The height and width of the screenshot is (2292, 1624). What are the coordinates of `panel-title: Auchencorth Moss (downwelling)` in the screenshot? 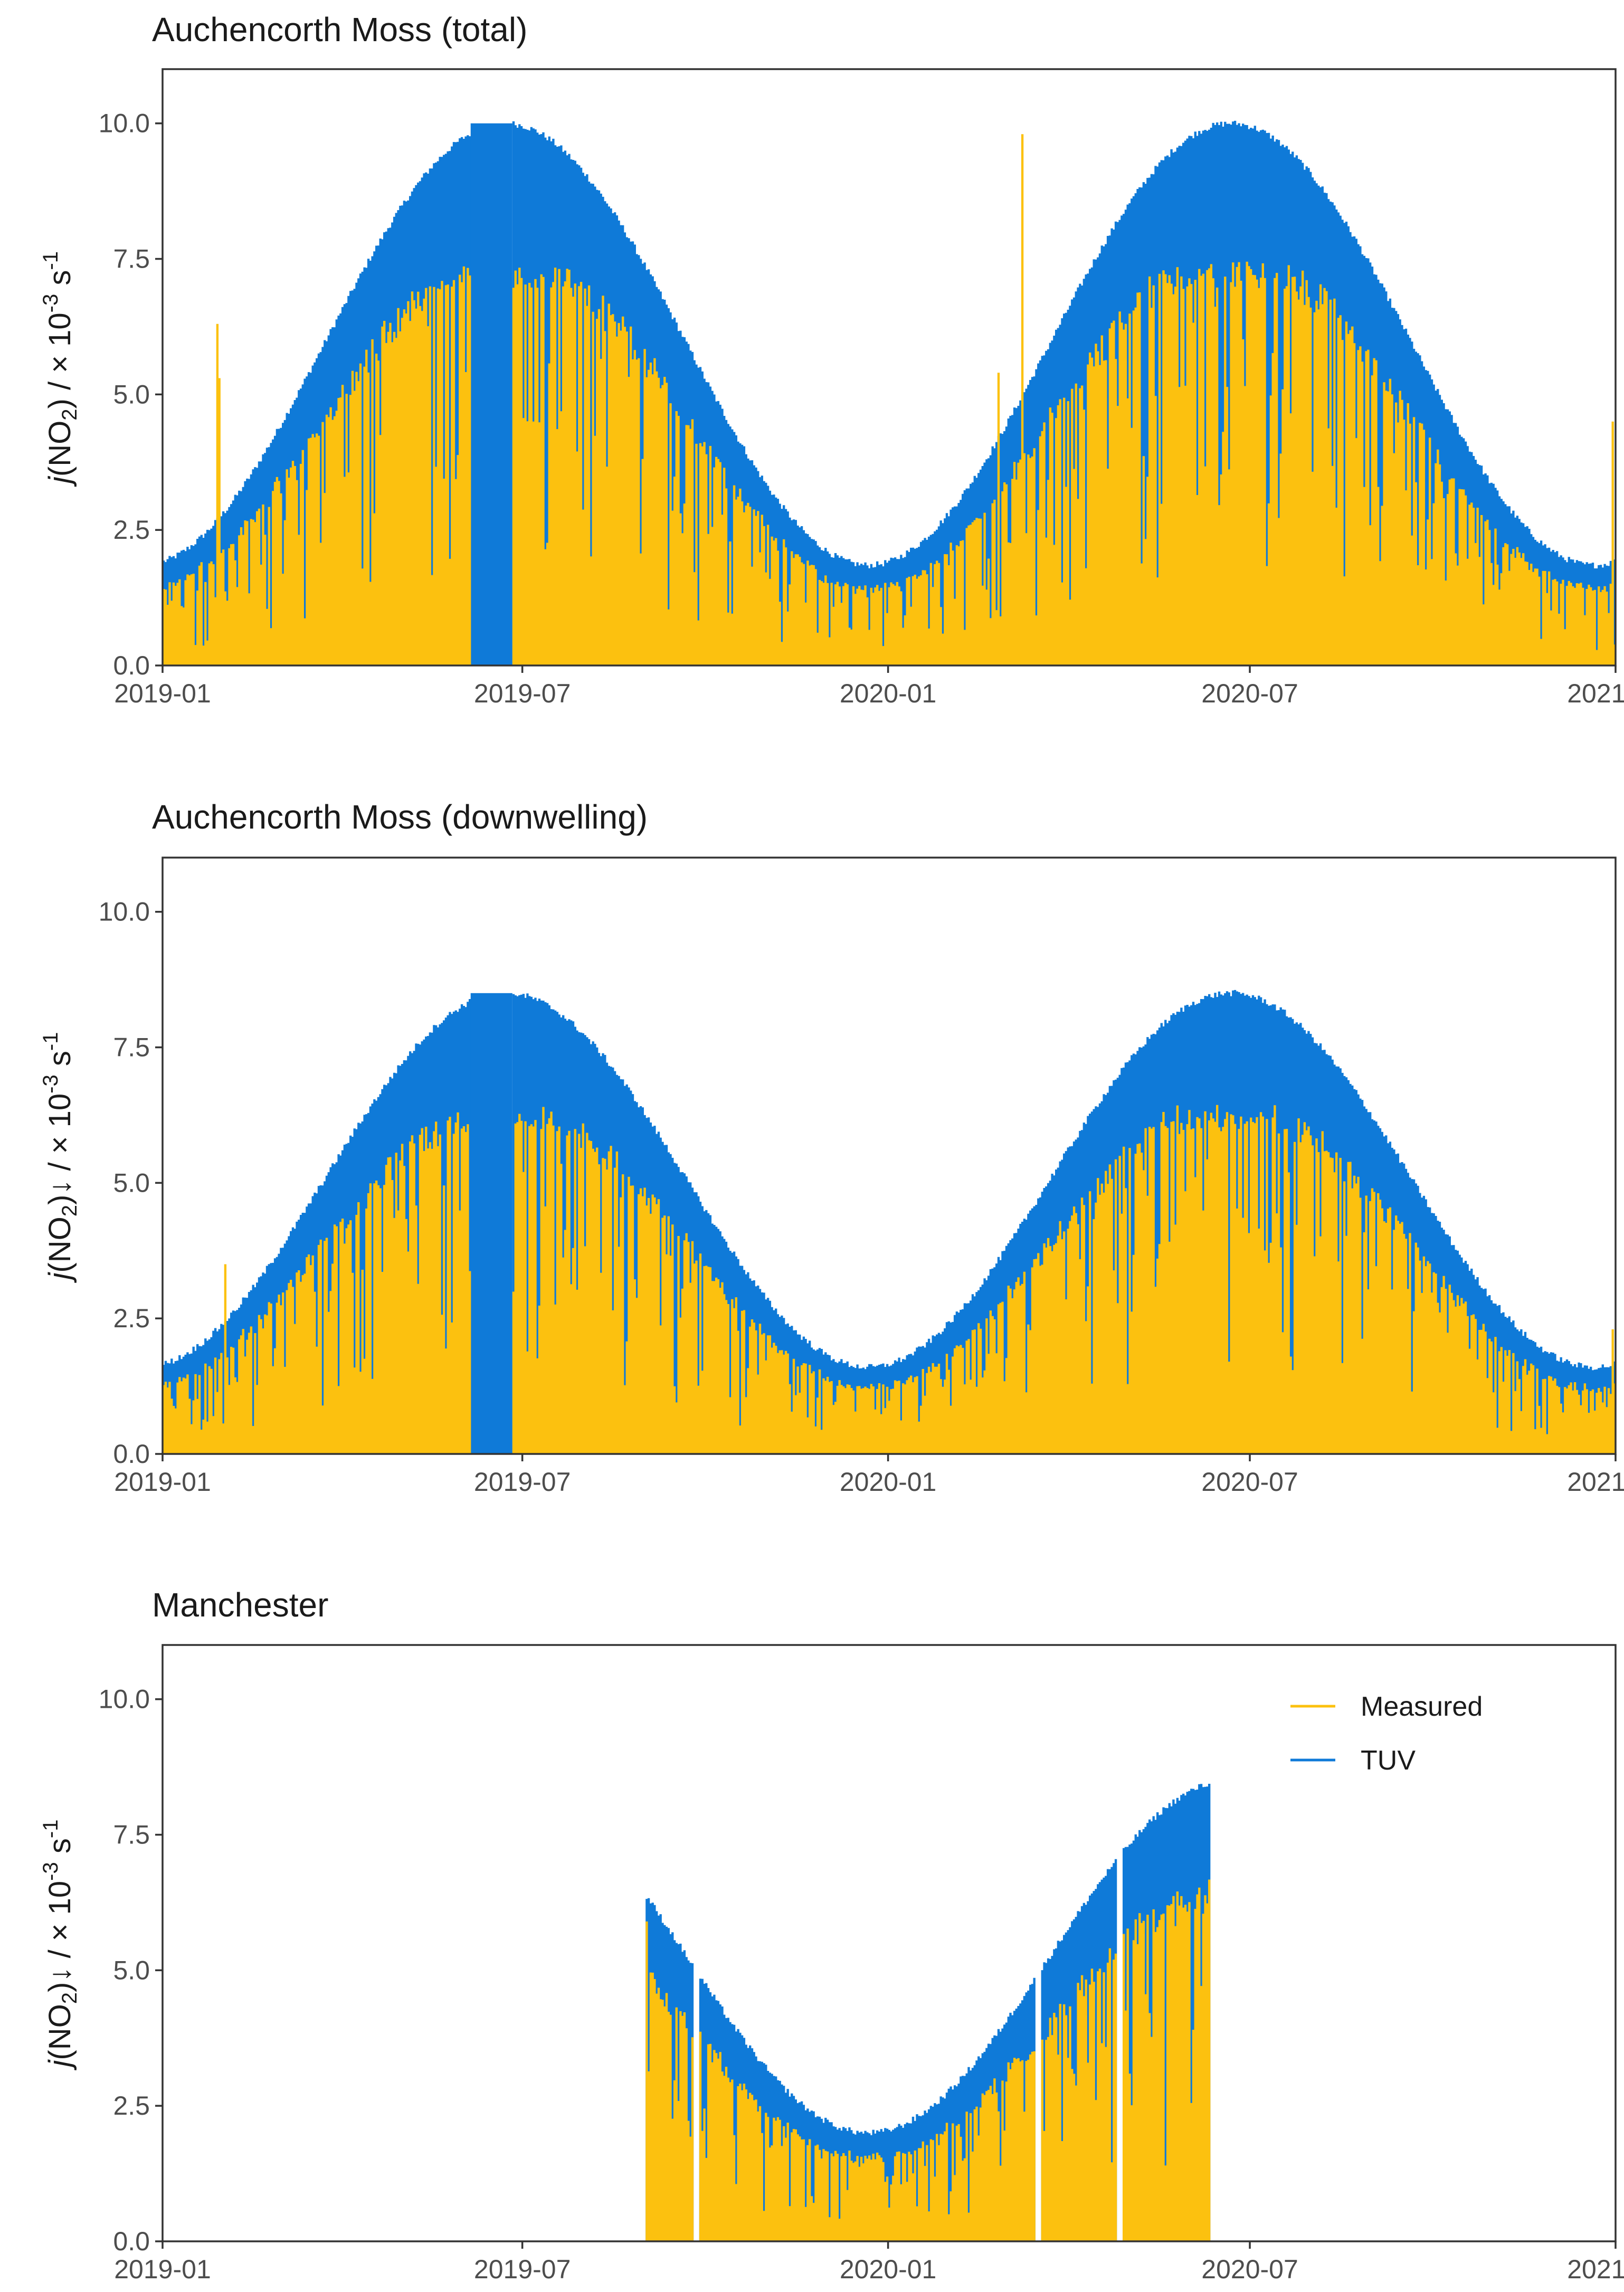 It's located at (400, 817).